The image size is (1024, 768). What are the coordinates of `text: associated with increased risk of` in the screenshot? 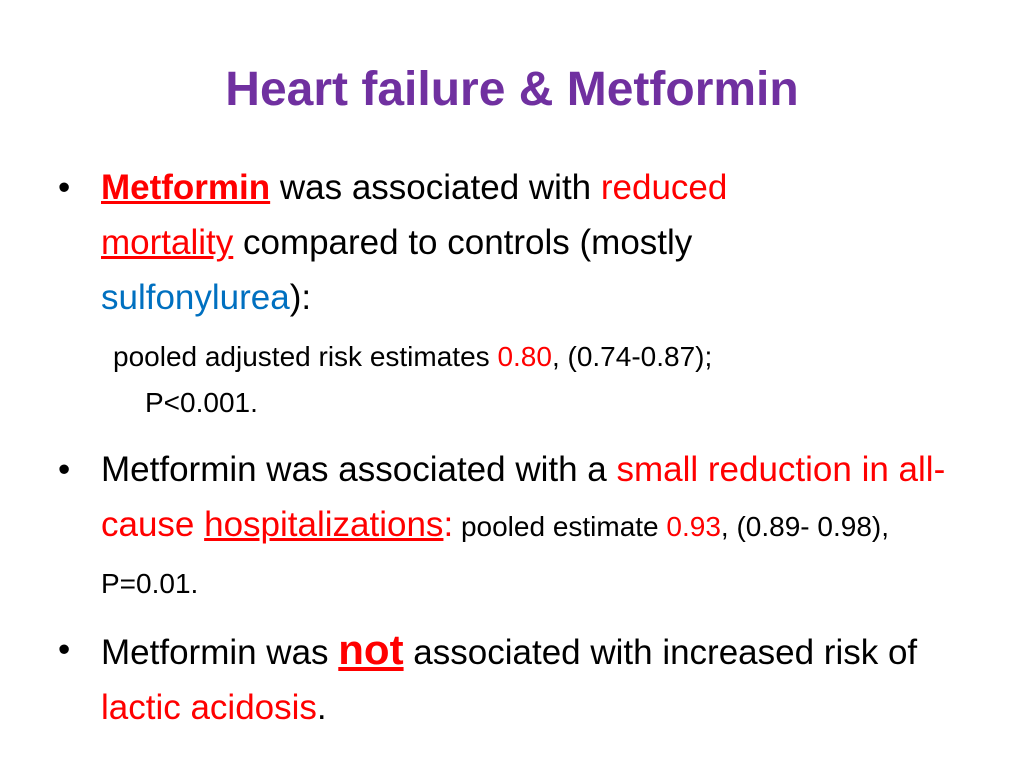 It's located at (660, 652).